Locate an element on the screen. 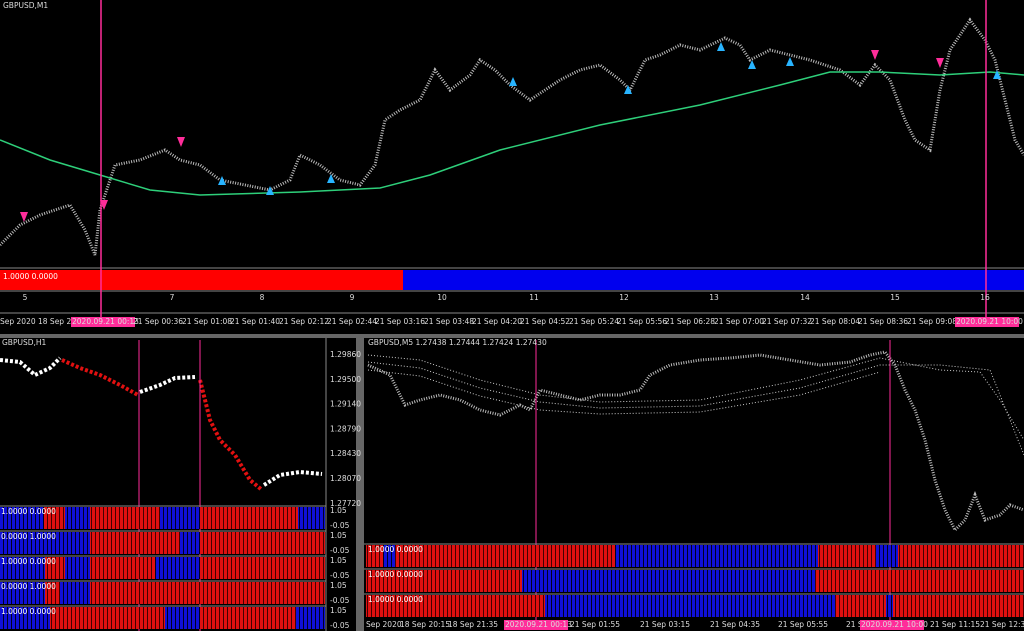  price-label: 1.28430 is located at coordinates (345, 453).